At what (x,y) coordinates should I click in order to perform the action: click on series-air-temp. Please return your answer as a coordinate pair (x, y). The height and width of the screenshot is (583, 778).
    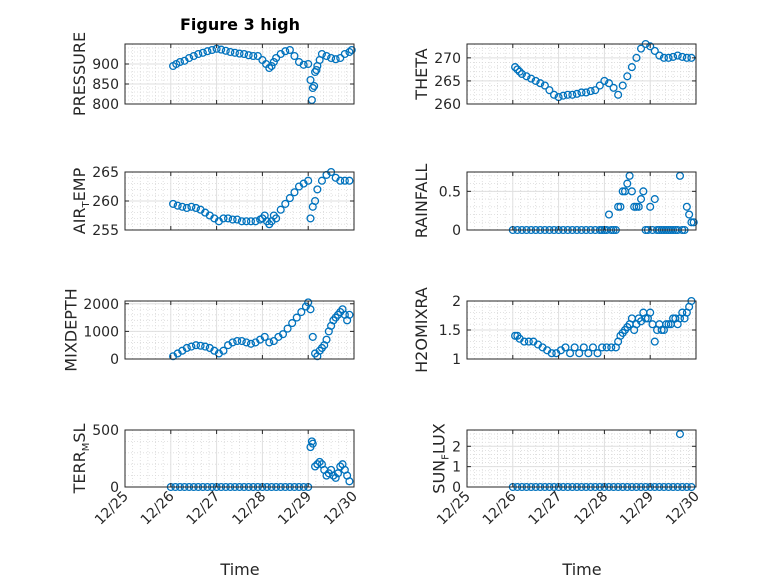
    Looking at the image, I should click on (261, 198).